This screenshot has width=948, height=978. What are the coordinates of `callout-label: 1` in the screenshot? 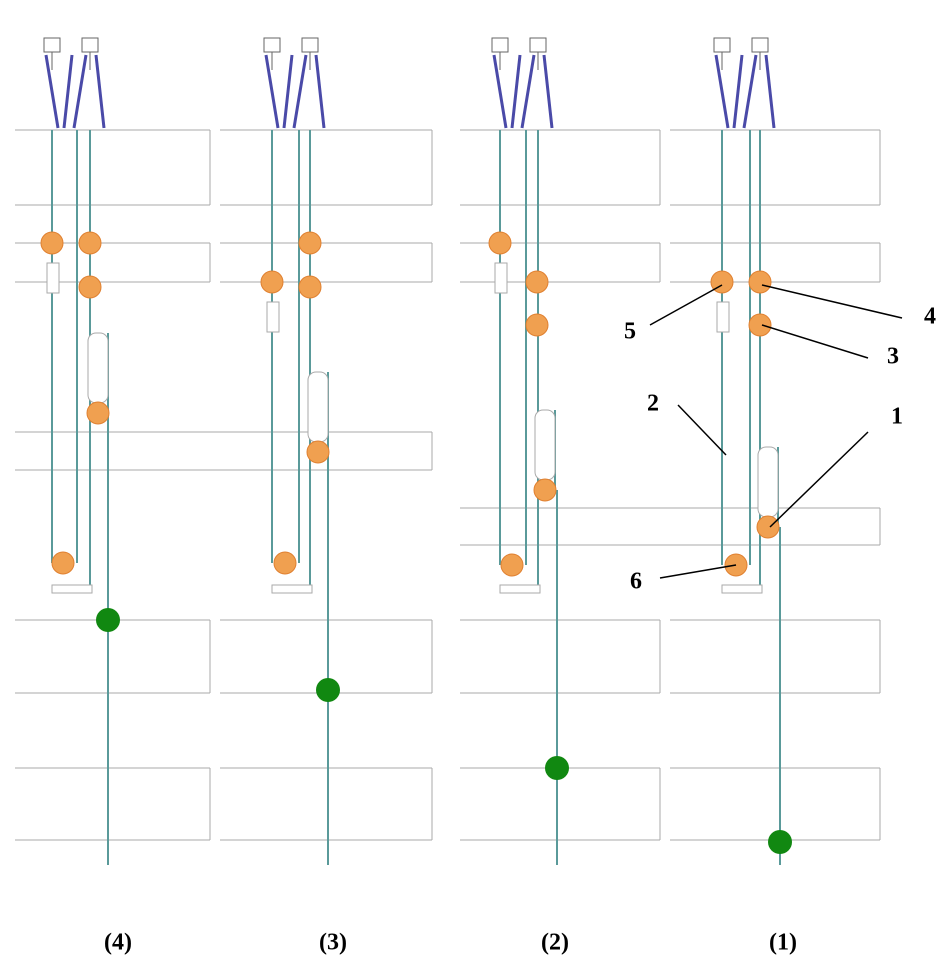 It's located at (897, 417).